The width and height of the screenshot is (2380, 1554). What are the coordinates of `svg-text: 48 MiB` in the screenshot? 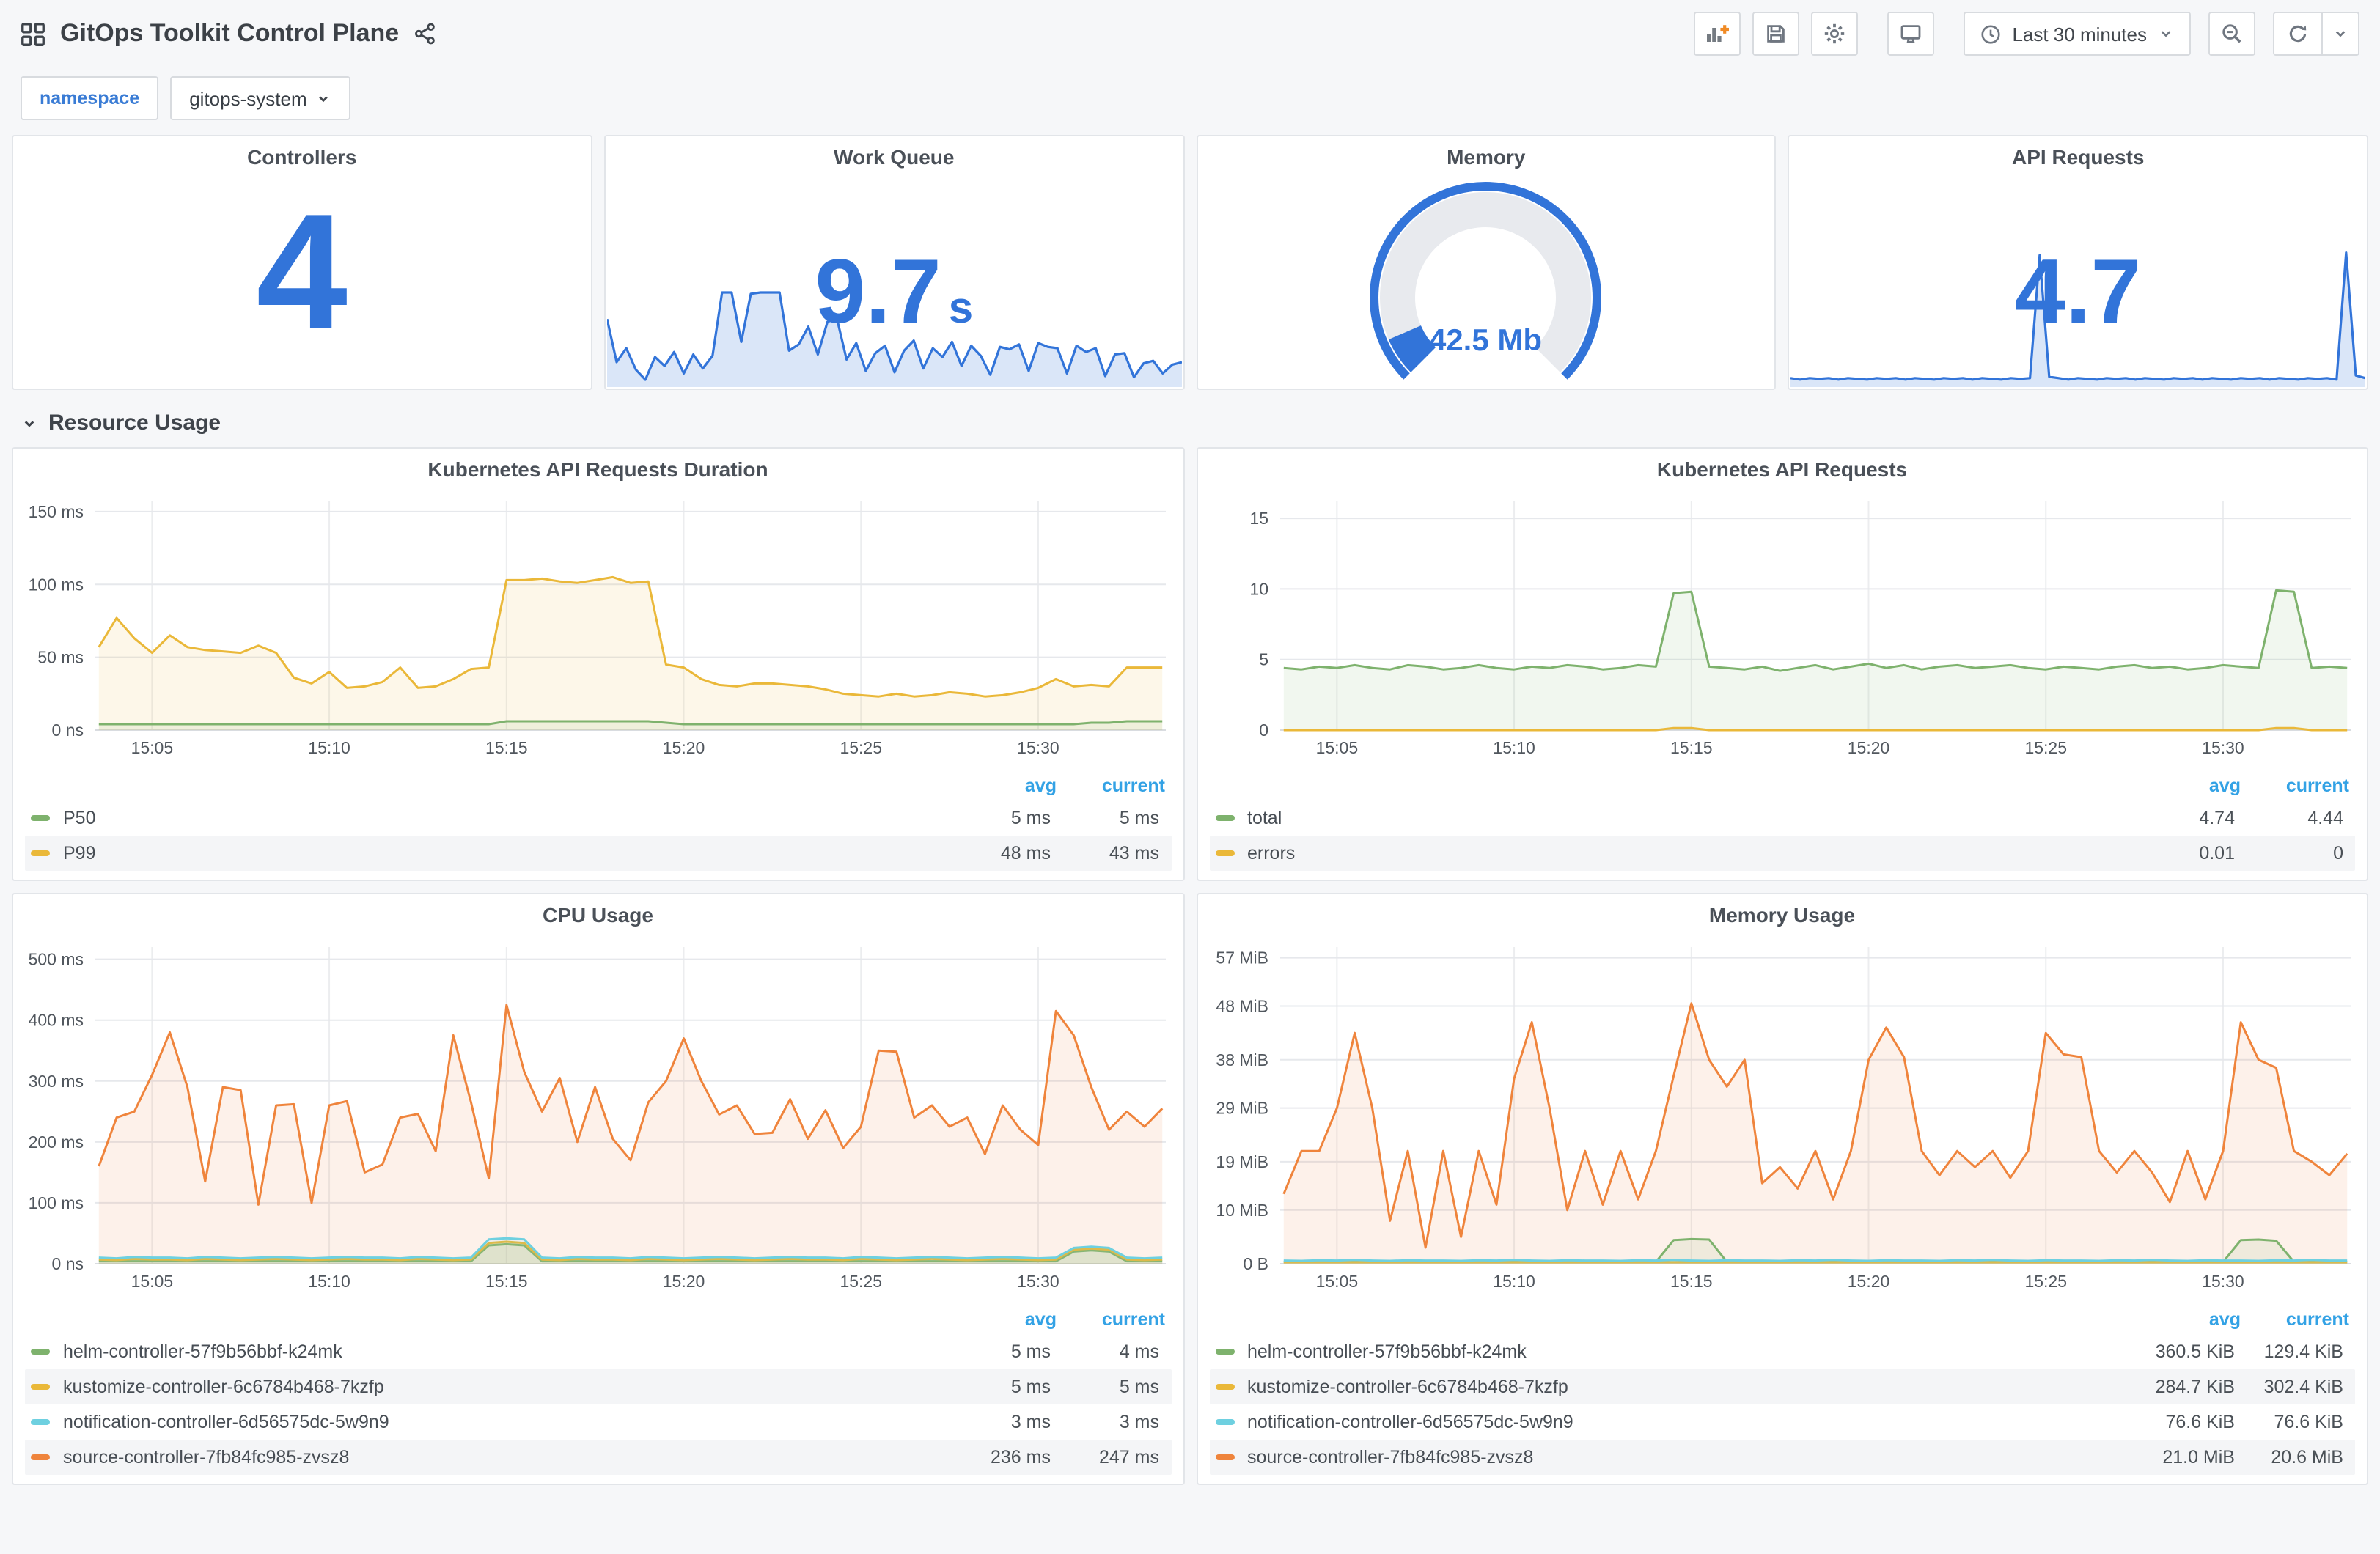 It's located at (1241, 1007).